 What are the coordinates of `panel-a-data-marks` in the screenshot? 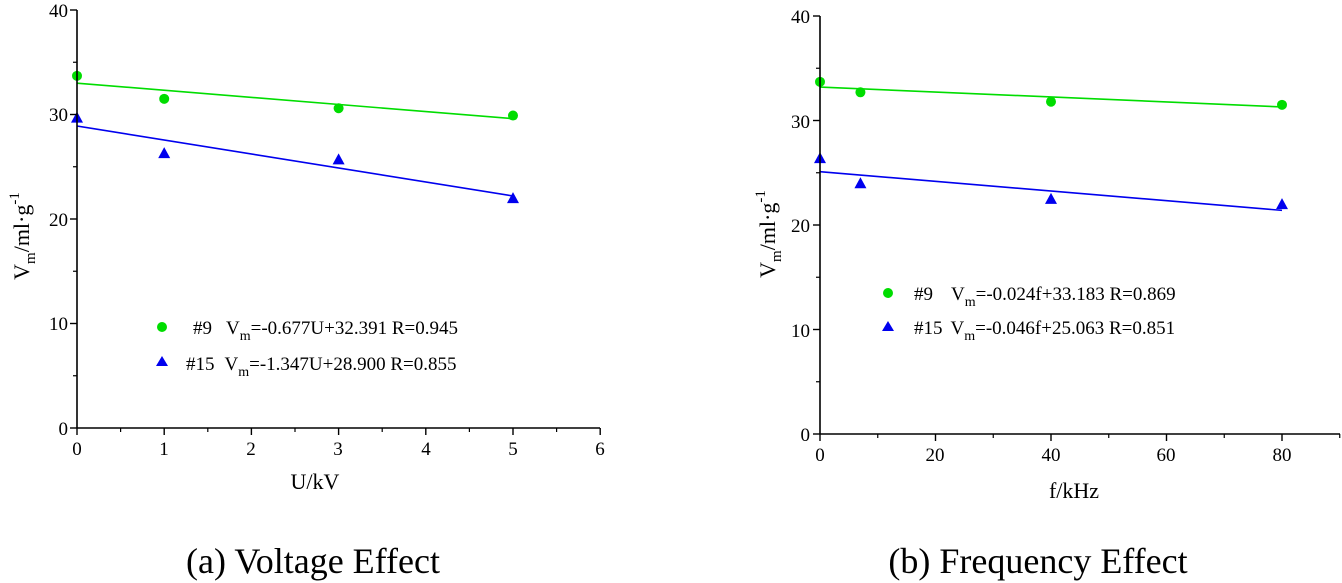 It's located at (295, 137).